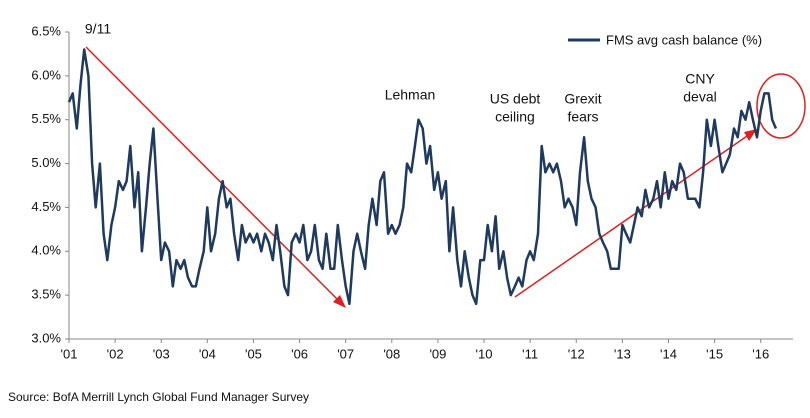 The image size is (810, 418). I want to click on annotation: CNY, so click(700, 79).